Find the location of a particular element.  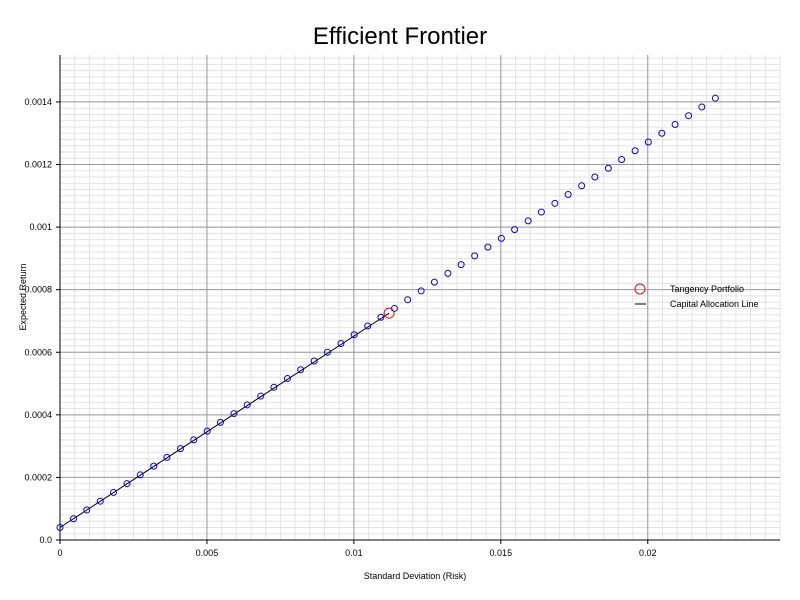

legend-tangency-marker is located at coordinates (640, 289).